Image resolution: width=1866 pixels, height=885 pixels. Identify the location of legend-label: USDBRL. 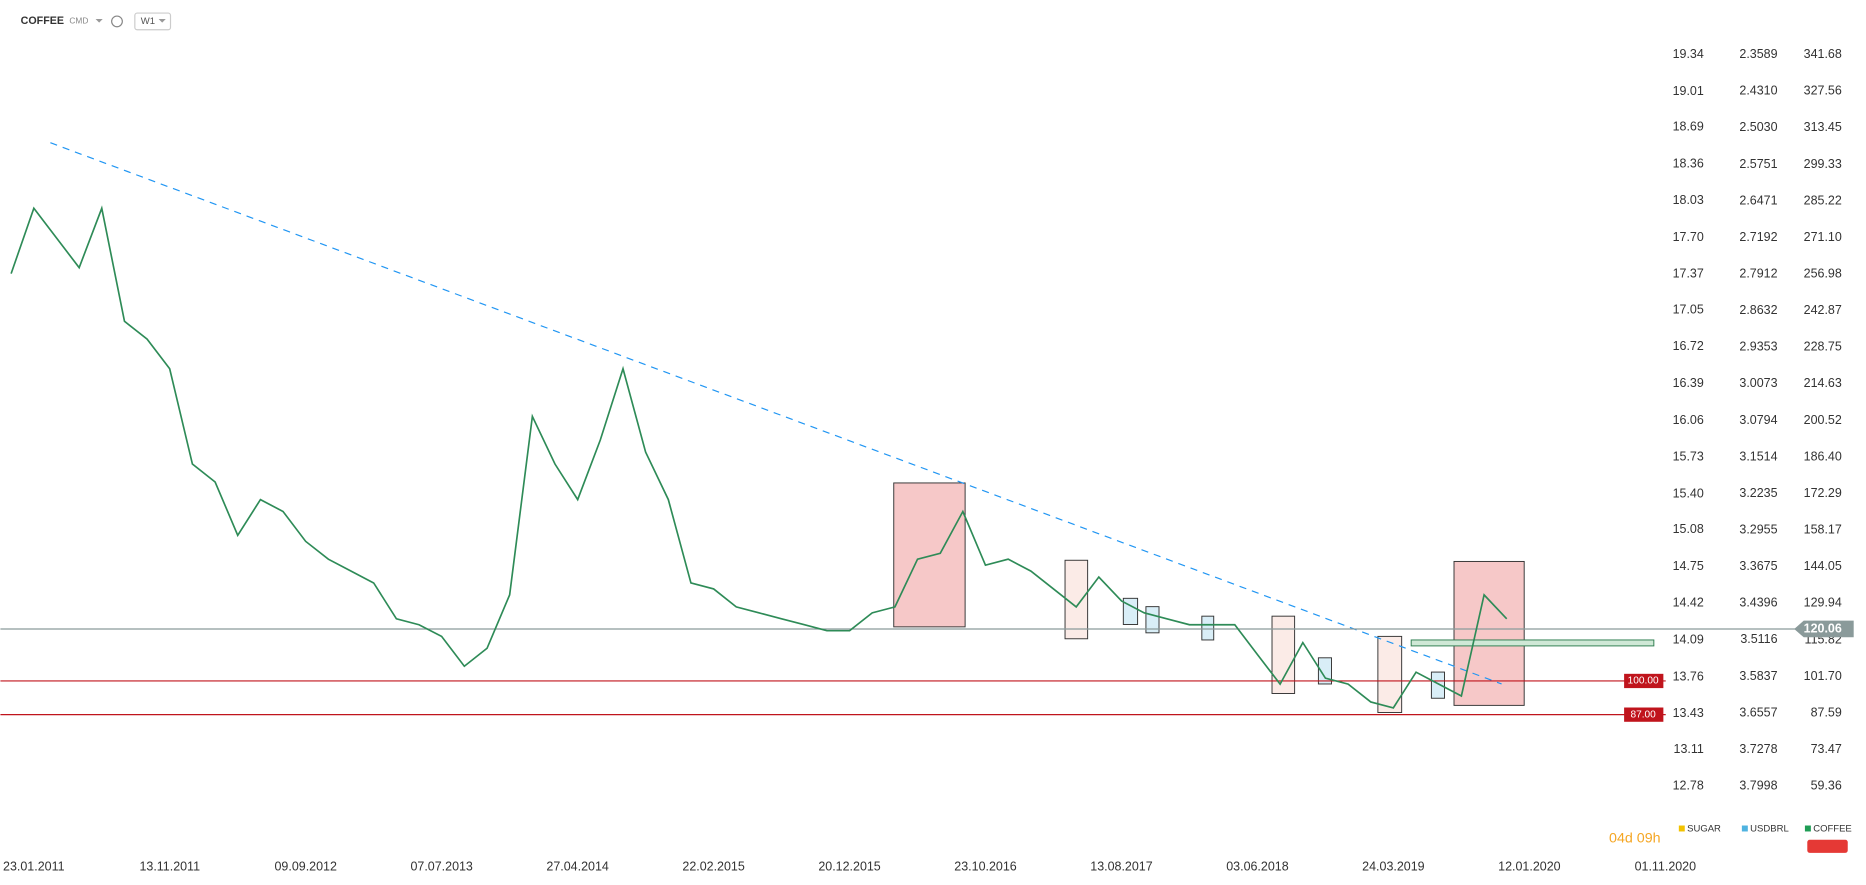
(1769, 829).